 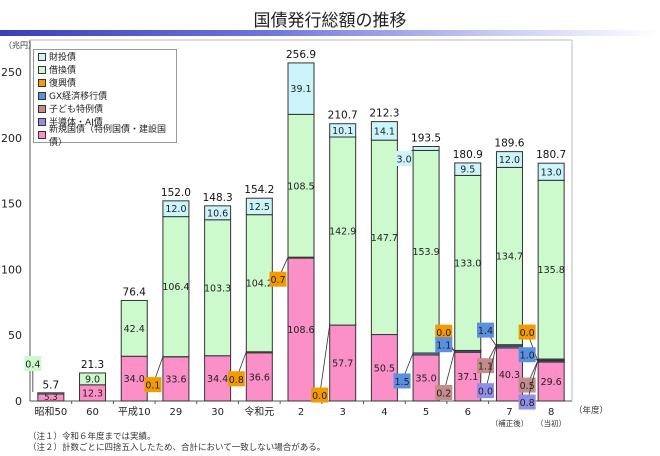 I want to click on x-tick-label: 3, so click(x=343, y=412).